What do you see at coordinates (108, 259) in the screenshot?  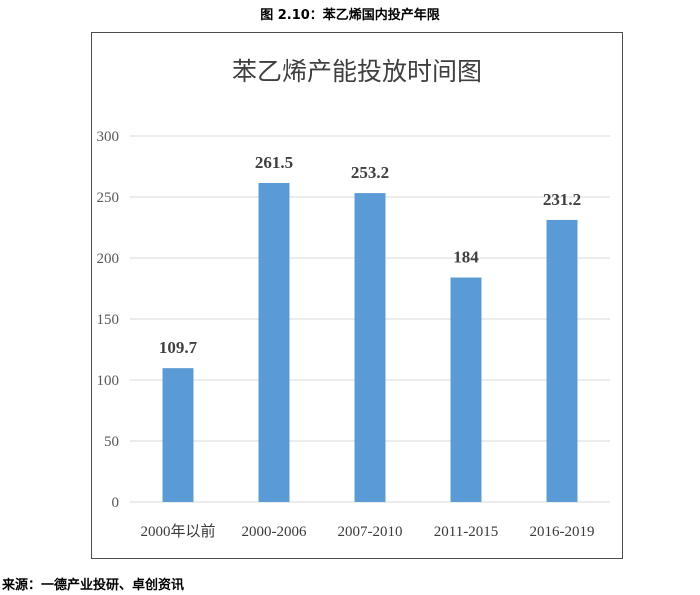 I see `y-tick-label: 200` at bounding box center [108, 259].